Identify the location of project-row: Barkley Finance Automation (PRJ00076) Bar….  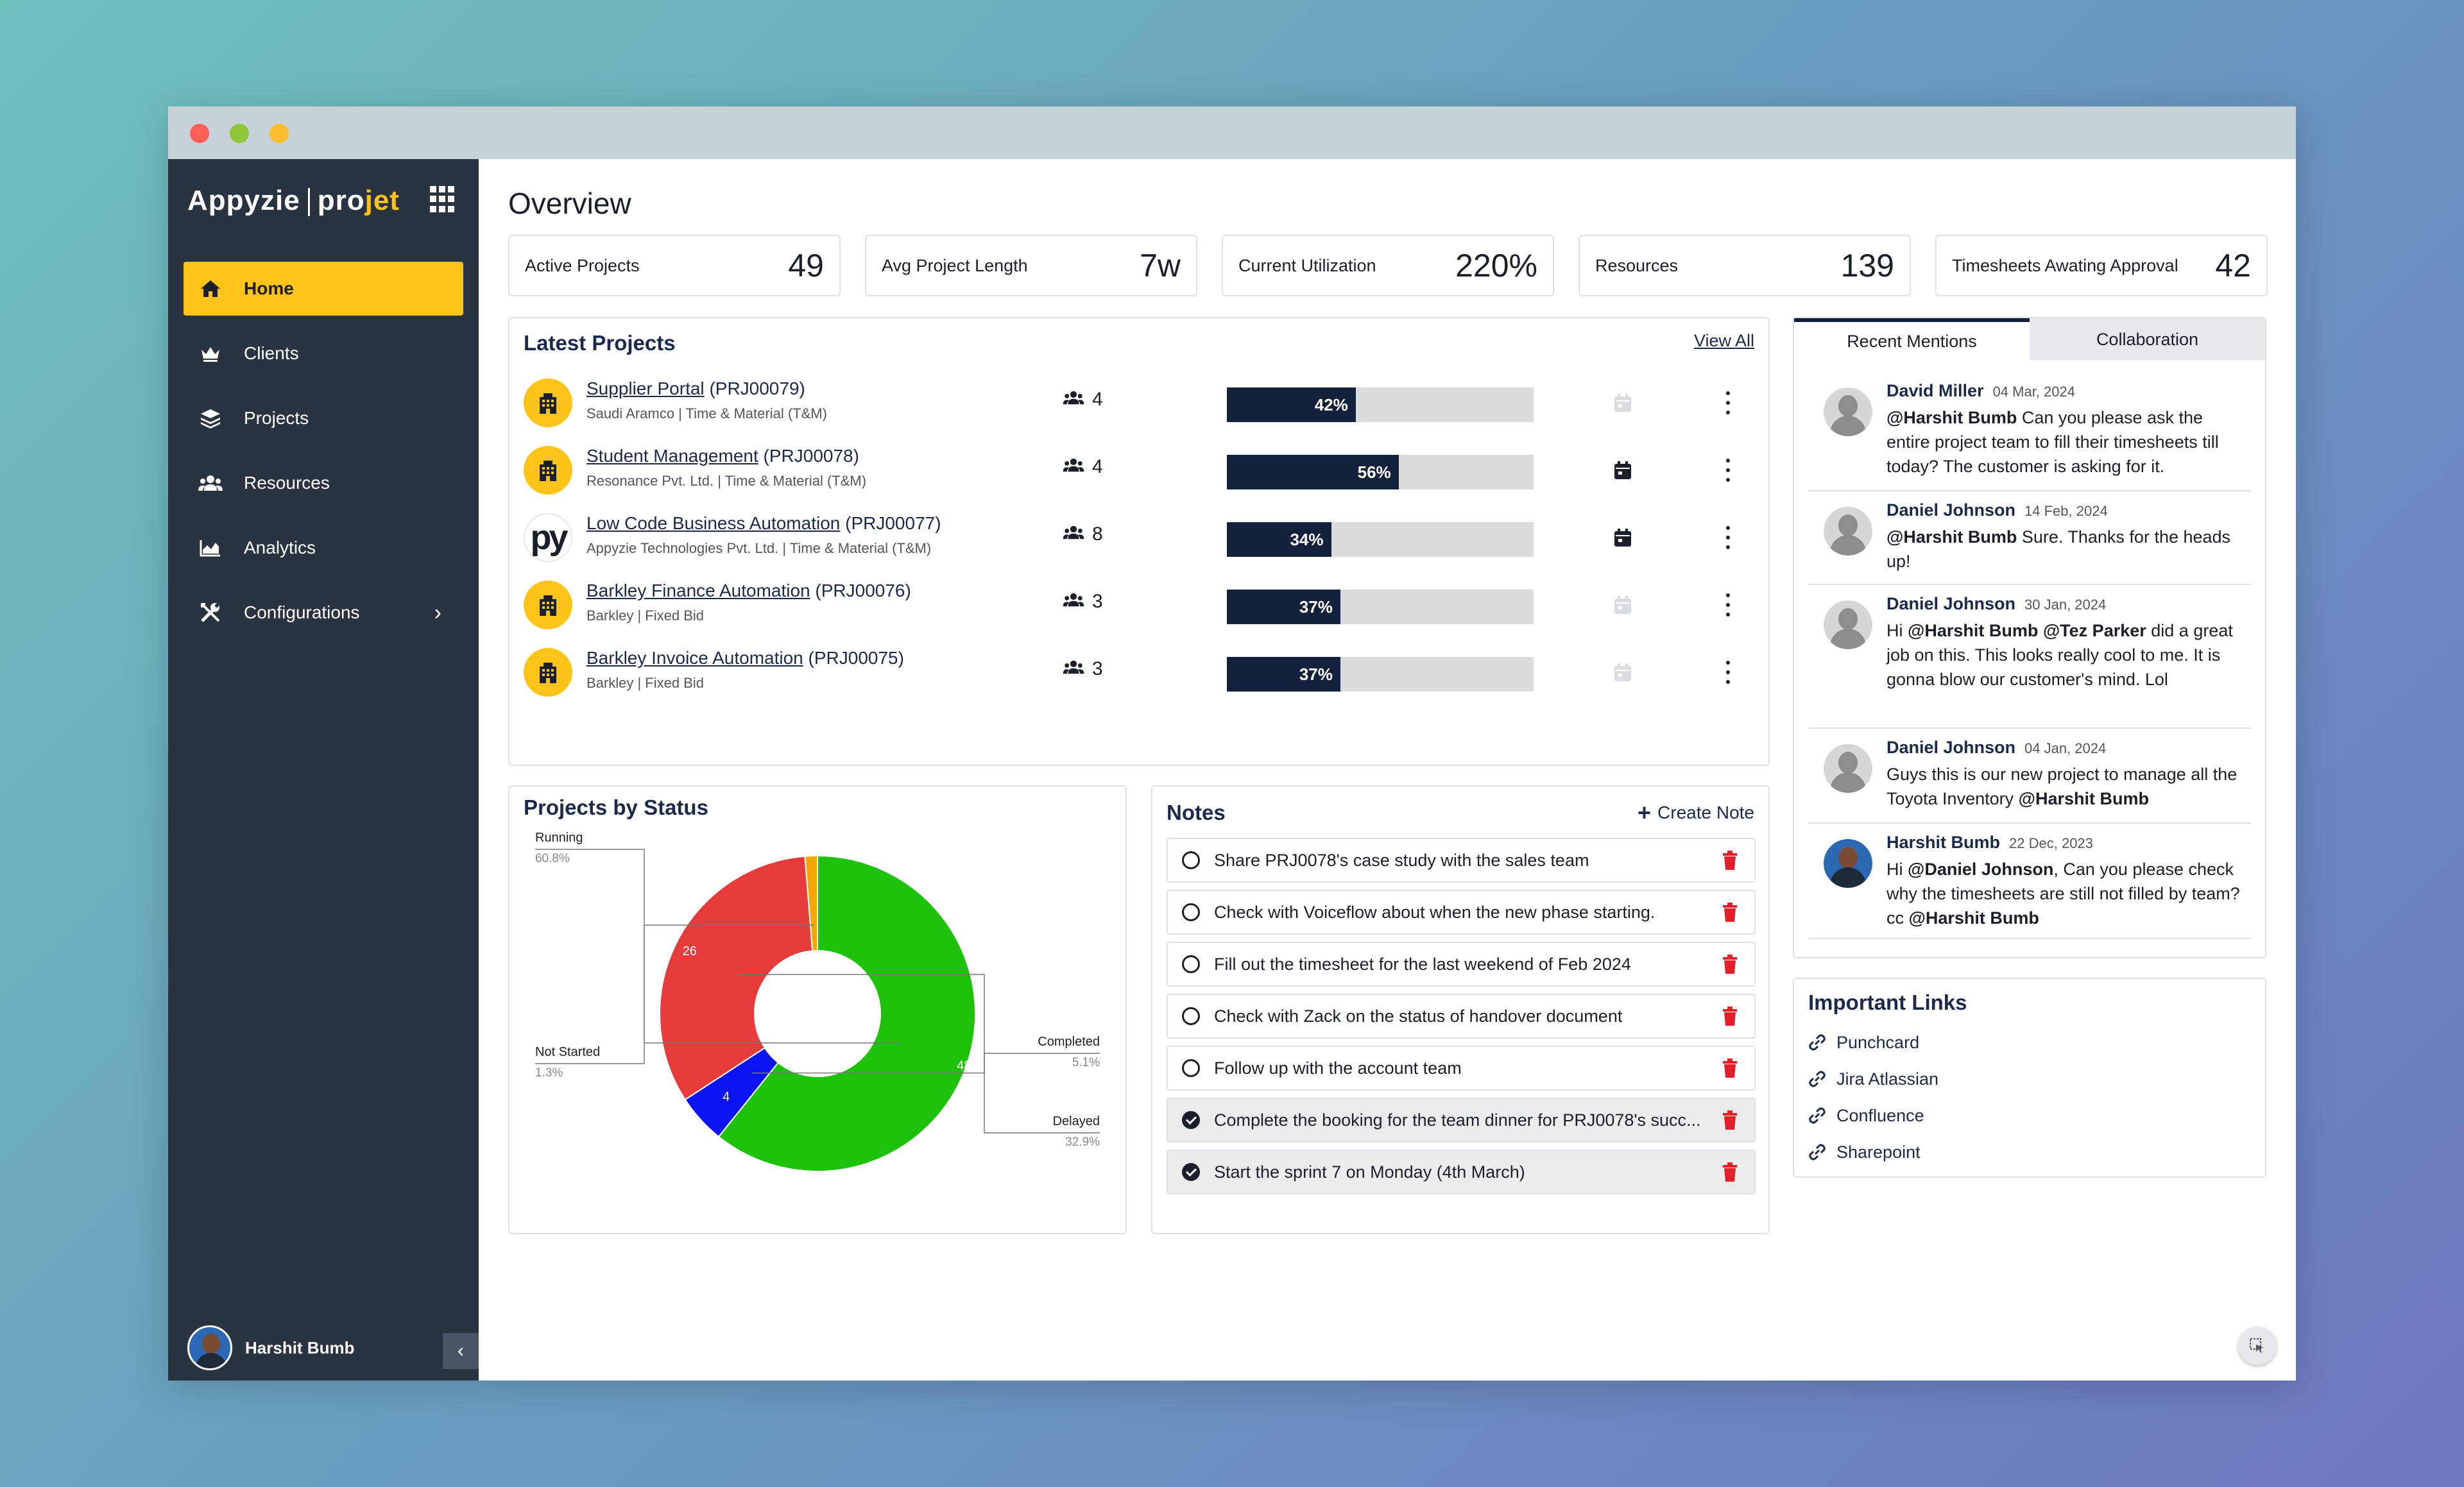
(1140, 605).